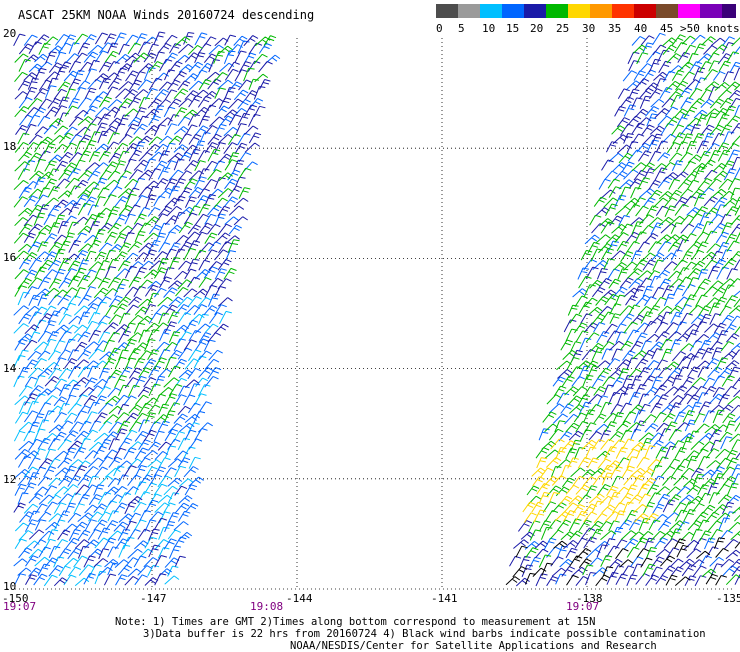 The image size is (740, 652). What do you see at coordinates (461, 28) in the screenshot?
I see `legend-tick: 5` at bounding box center [461, 28].